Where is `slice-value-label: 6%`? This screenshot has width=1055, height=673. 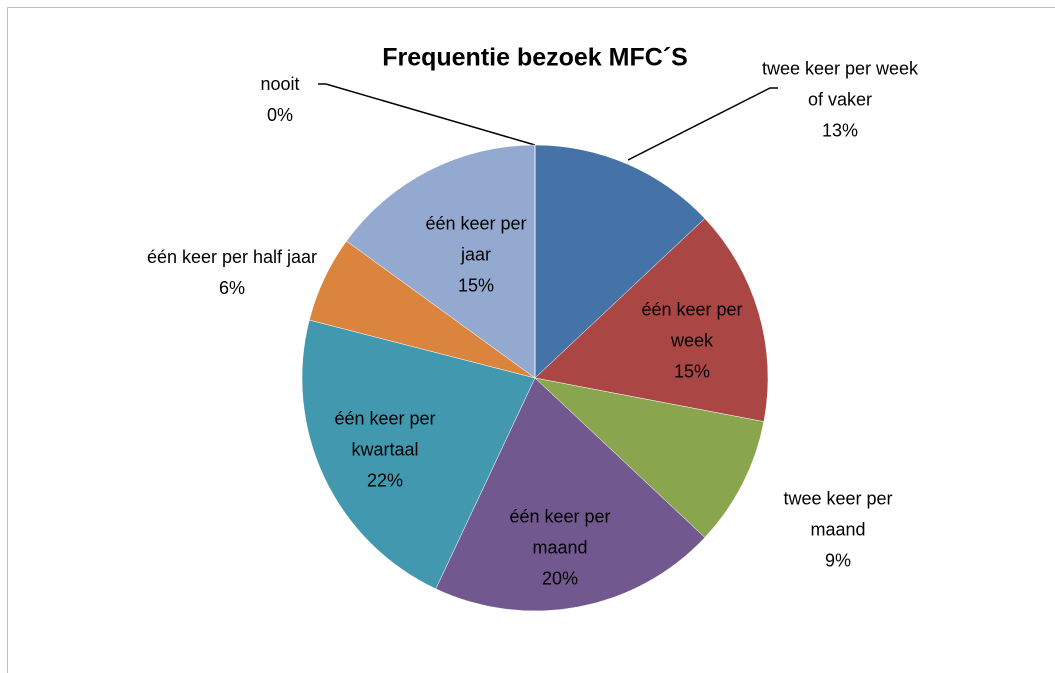
slice-value-label: 6% is located at coordinates (231, 288).